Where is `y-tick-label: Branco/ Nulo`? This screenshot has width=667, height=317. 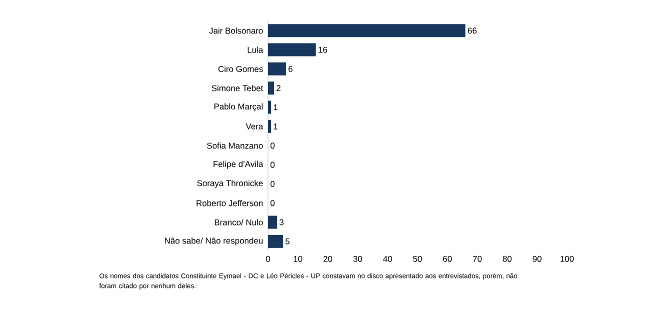
y-tick-label: Branco/ Nulo is located at coordinates (238, 222).